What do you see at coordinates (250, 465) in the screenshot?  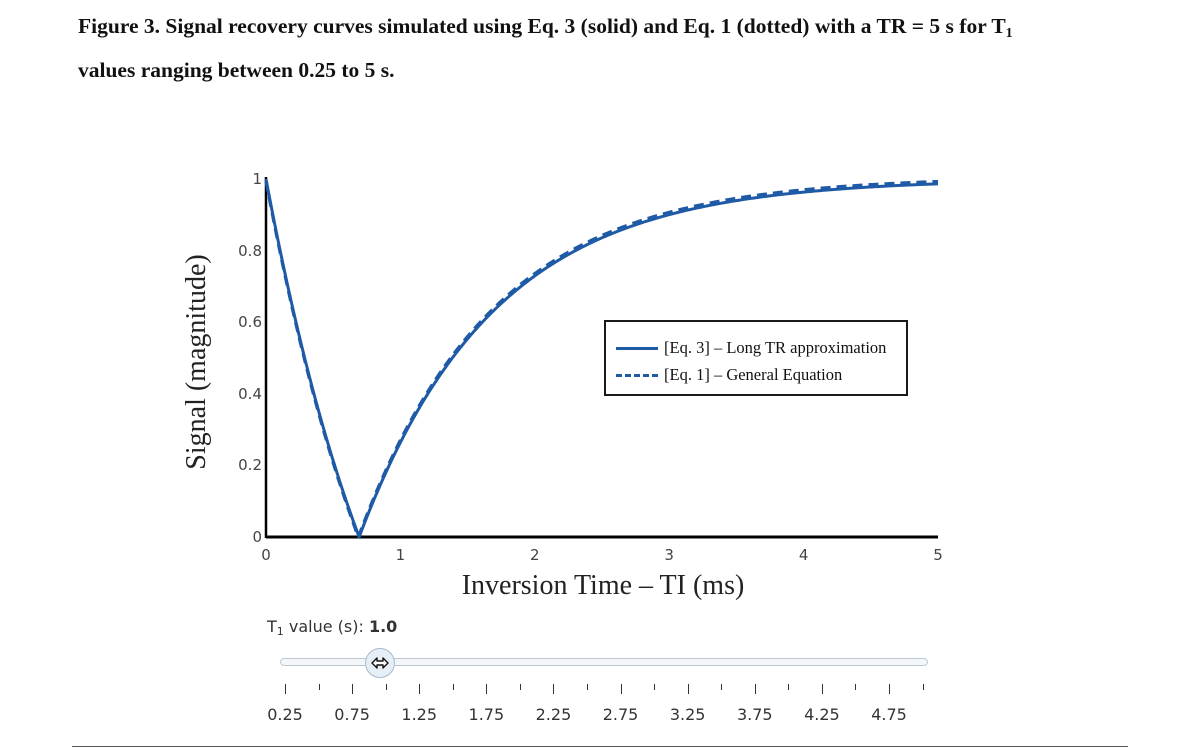 I see `y-tick-label: 0.2` at bounding box center [250, 465].